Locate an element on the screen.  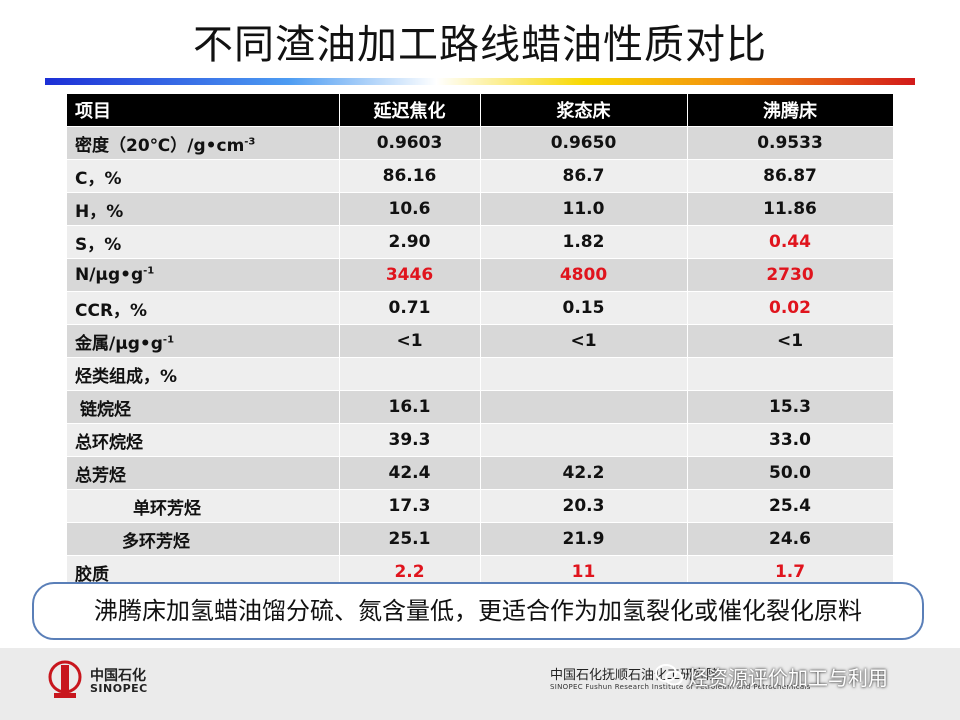
table-row: 密度（20℃）/g•cm-3 0.9603 0.9650 0.9533 is located at coordinates (480, 143).